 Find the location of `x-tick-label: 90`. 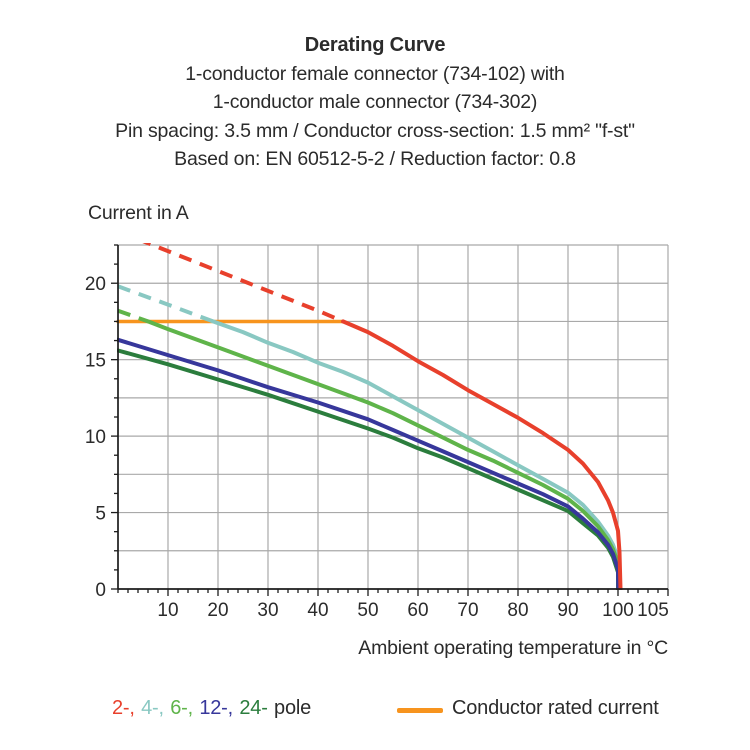

x-tick-label: 90 is located at coordinates (567, 610).